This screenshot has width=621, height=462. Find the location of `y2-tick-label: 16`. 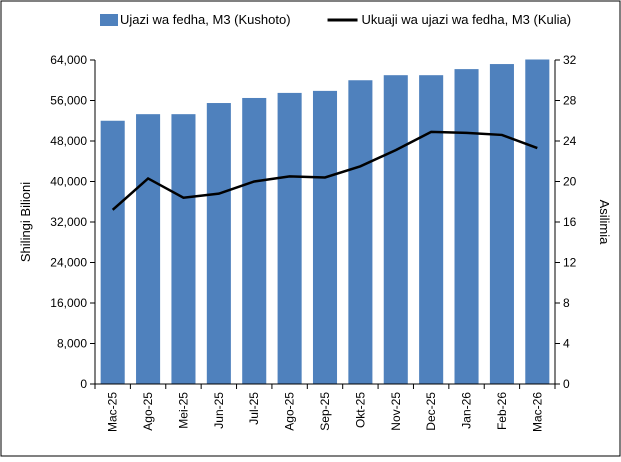

y2-tick-label: 16 is located at coordinates (570, 222).